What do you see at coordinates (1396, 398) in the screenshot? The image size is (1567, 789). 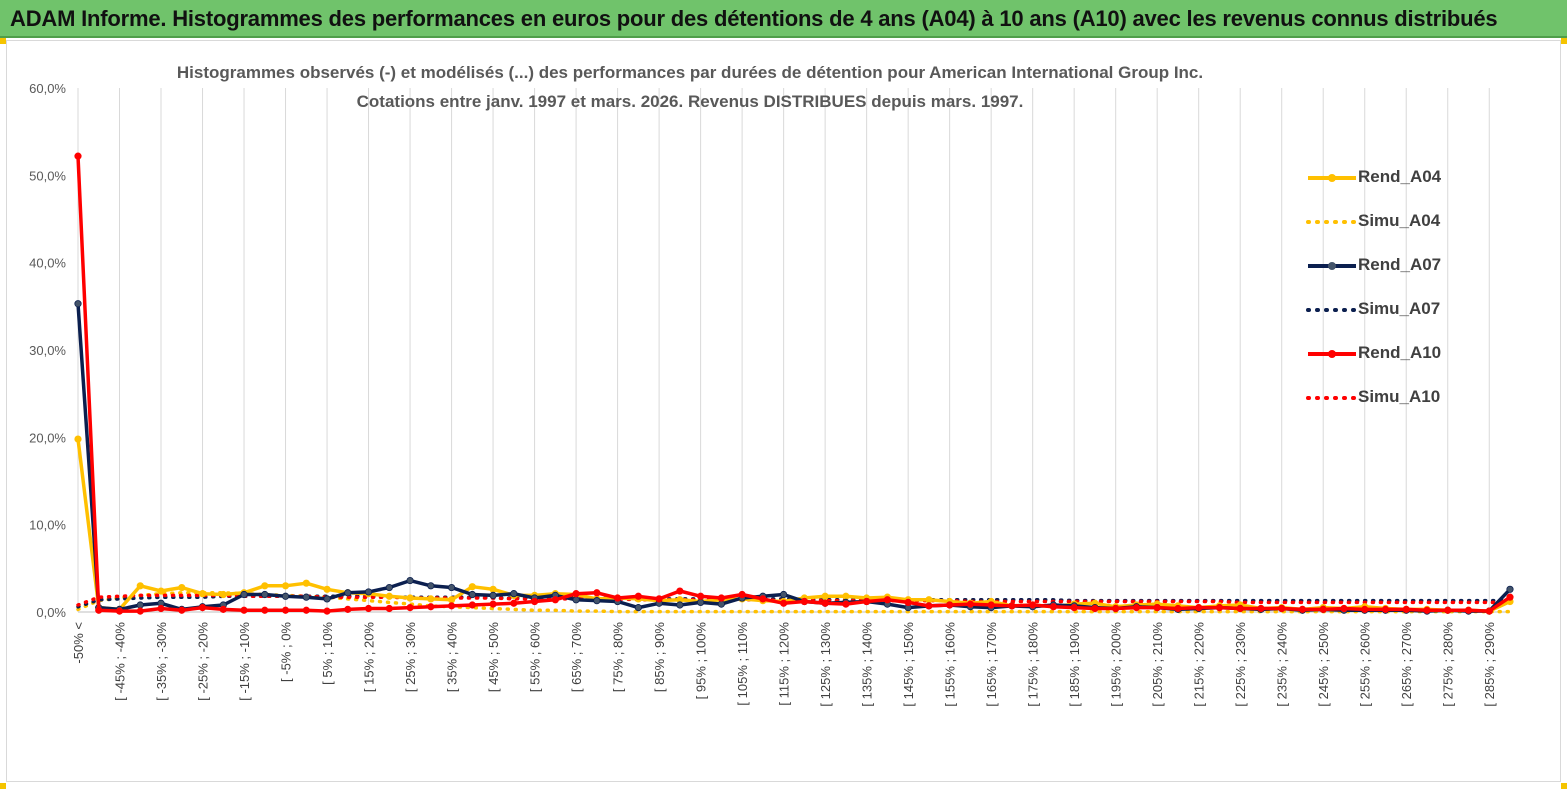 I see `legend-item-Simu_A10: Simu_A10` at bounding box center [1396, 398].